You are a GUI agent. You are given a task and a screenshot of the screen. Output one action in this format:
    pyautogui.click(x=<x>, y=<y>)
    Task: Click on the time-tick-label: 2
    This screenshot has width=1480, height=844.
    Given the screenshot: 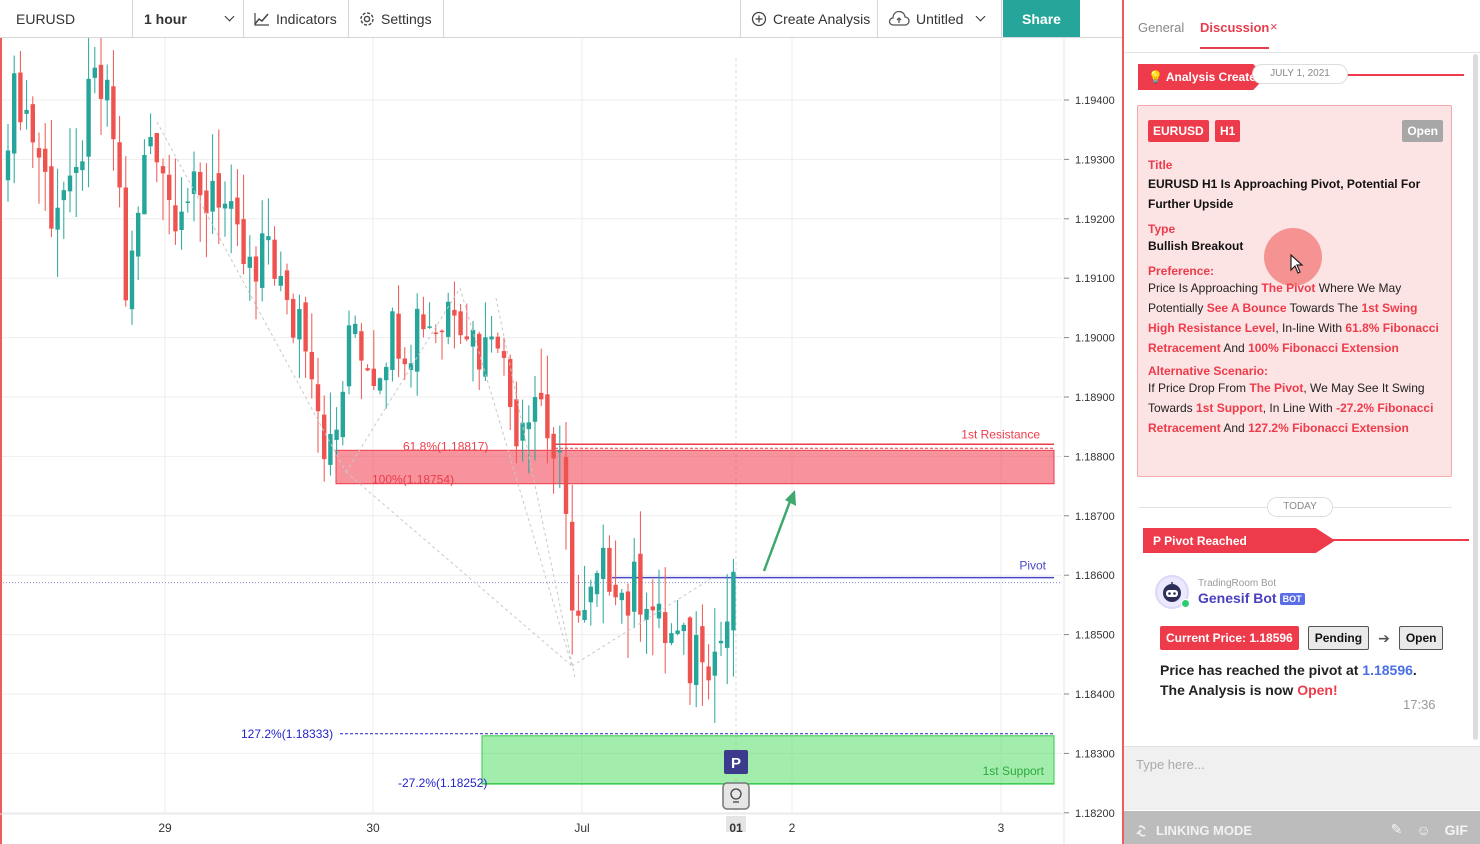 What is the action you would take?
    pyautogui.click(x=792, y=828)
    